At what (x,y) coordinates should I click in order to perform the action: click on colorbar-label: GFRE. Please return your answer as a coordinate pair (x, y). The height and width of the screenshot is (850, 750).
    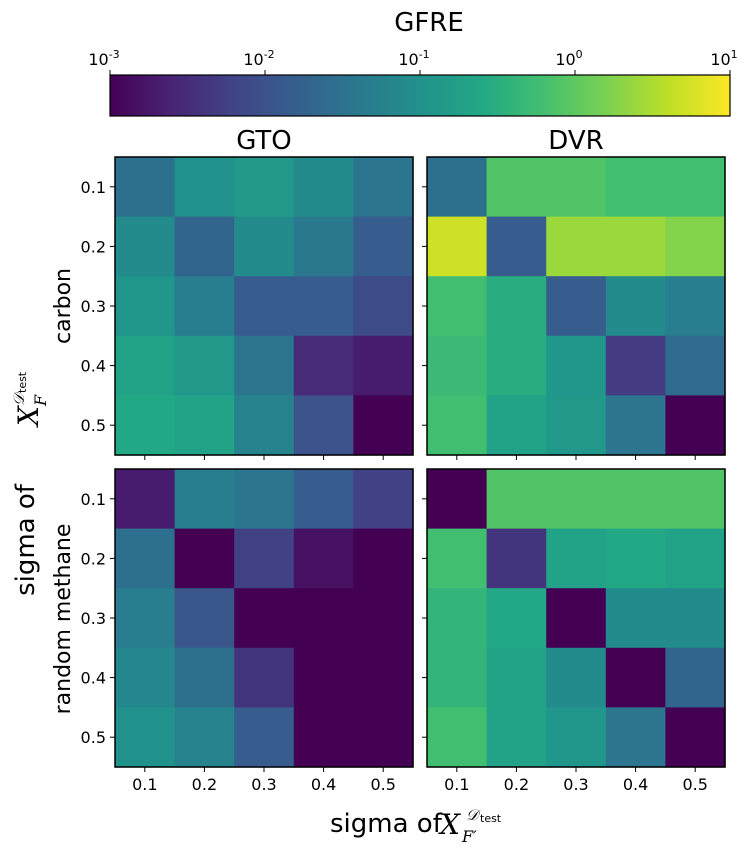
    Looking at the image, I should click on (429, 23).